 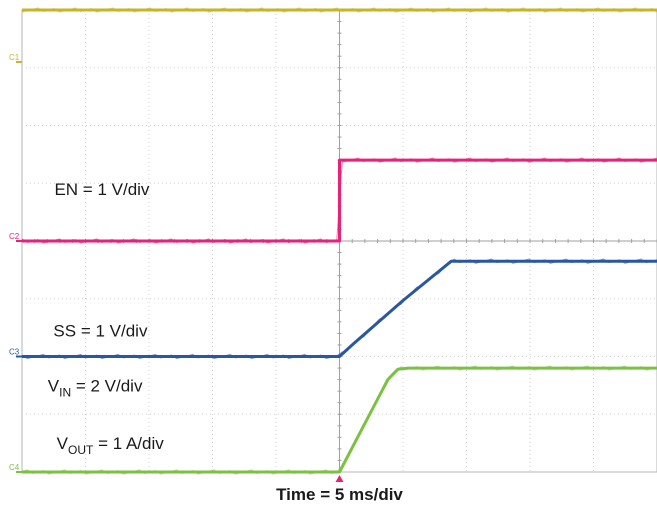 I want to click on channel-name-c3: C3, so click(x=14, y=352).